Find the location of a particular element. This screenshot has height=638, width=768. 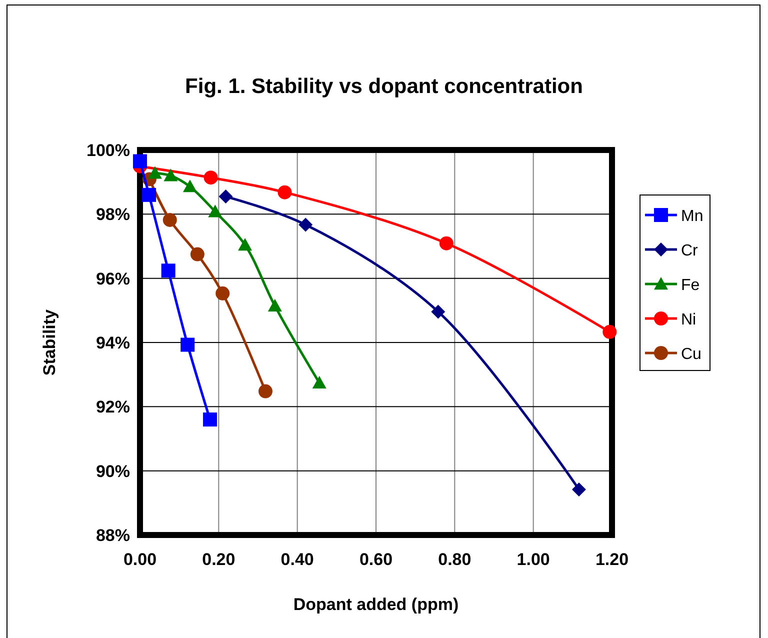

x-tick-label: 0.20 is located at coordinates (219, 559).